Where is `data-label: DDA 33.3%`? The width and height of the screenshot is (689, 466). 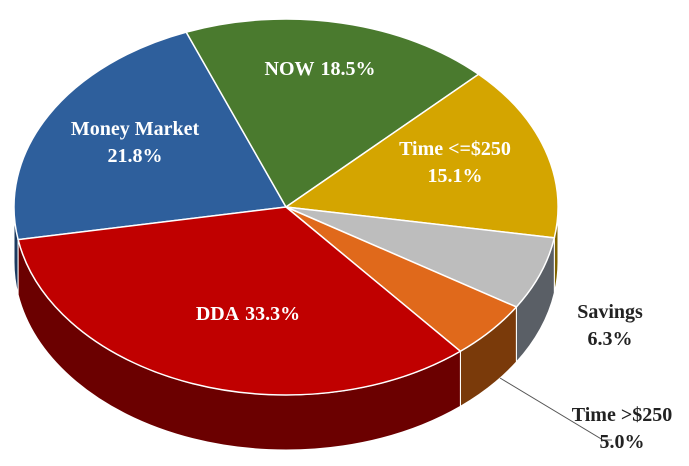 data-label: DDA 33.3% is located at coordinates (248, 314).